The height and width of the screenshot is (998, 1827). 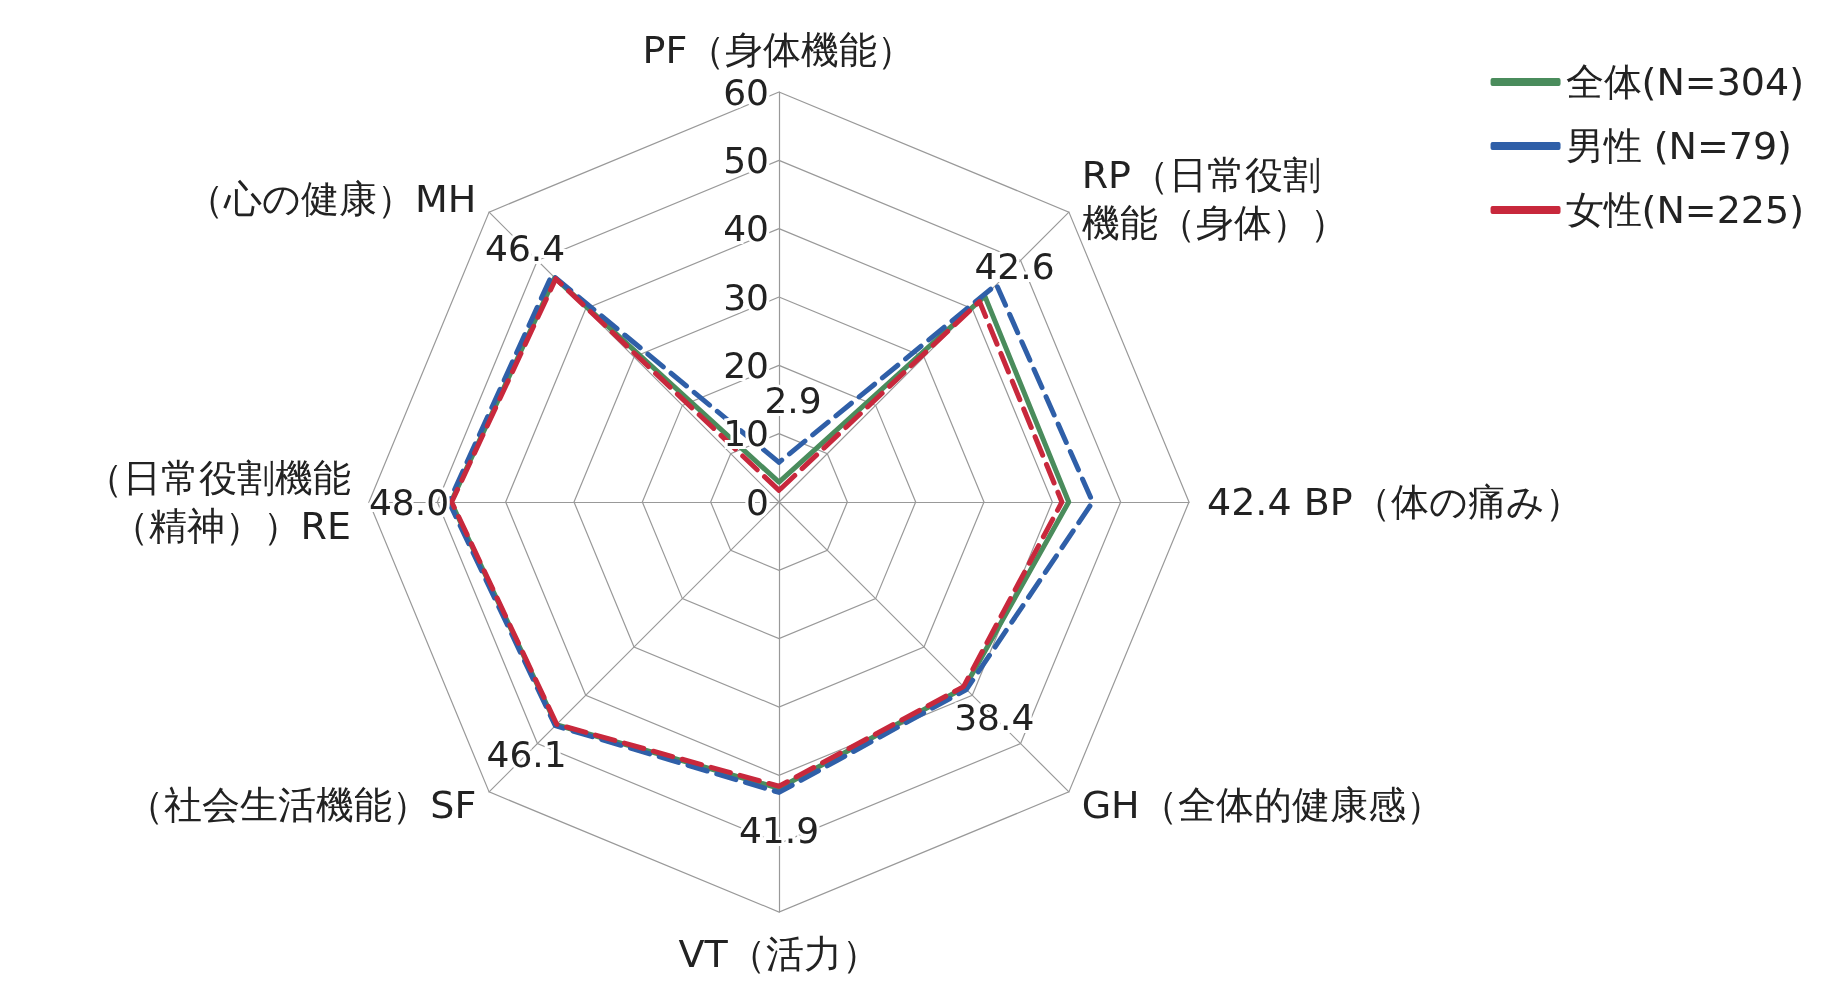 What do you see at coordinates (301, 804) in the screenshot?
I see `spoke-label: （社会生活機能）SF` at bounding box center [301, 804].